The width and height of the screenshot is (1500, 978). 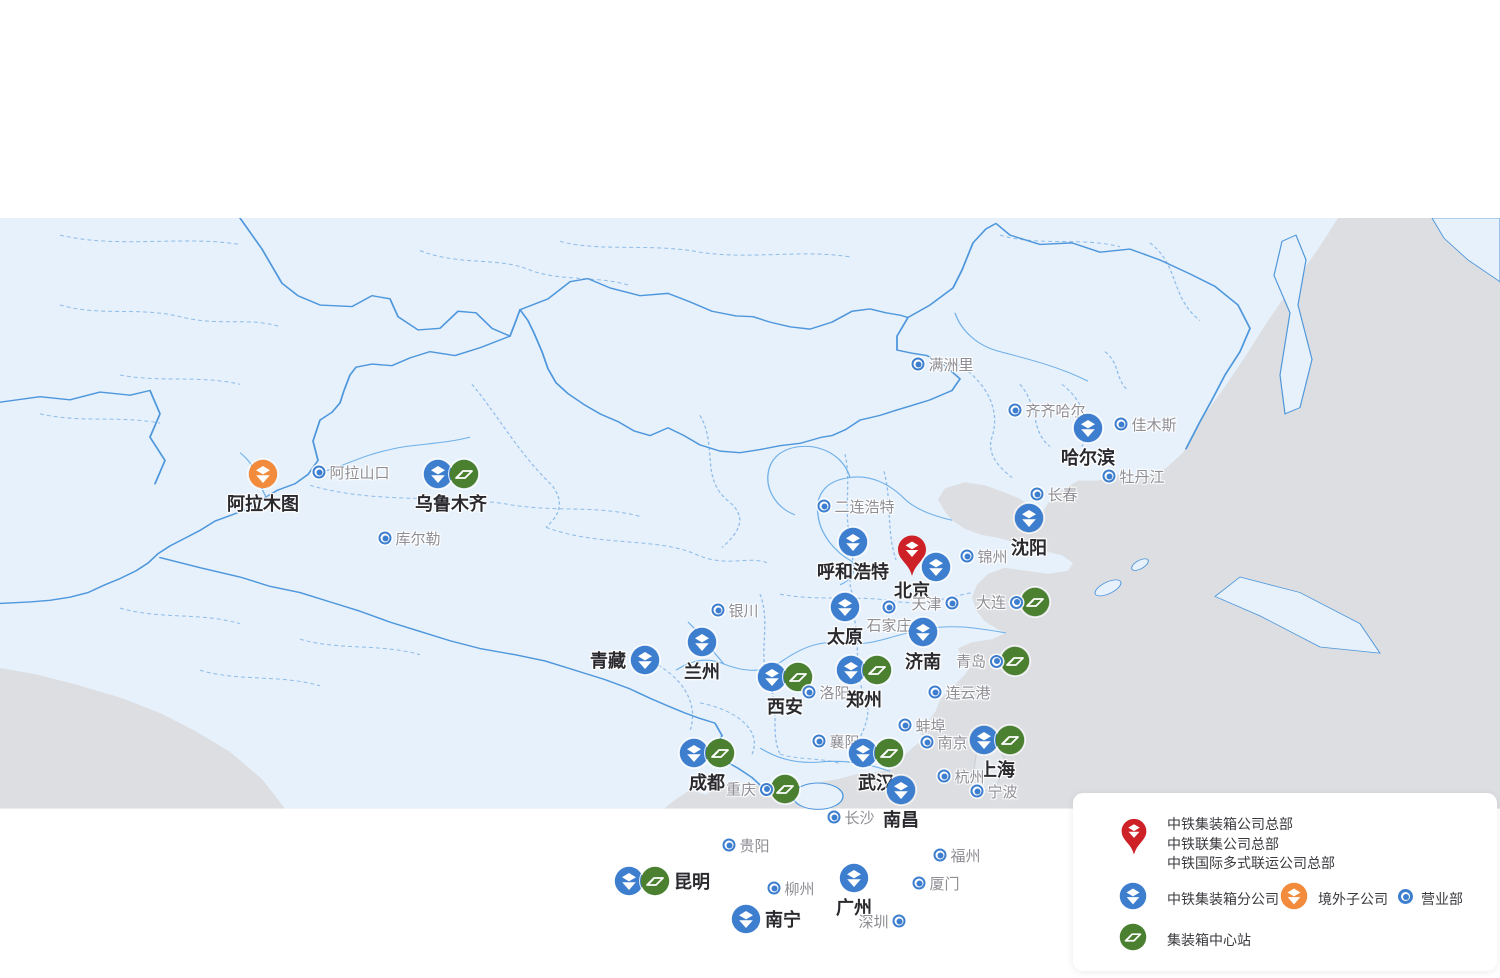 I want to click on marker-shenyang: 沈阳, so click(x=1029, y=530).